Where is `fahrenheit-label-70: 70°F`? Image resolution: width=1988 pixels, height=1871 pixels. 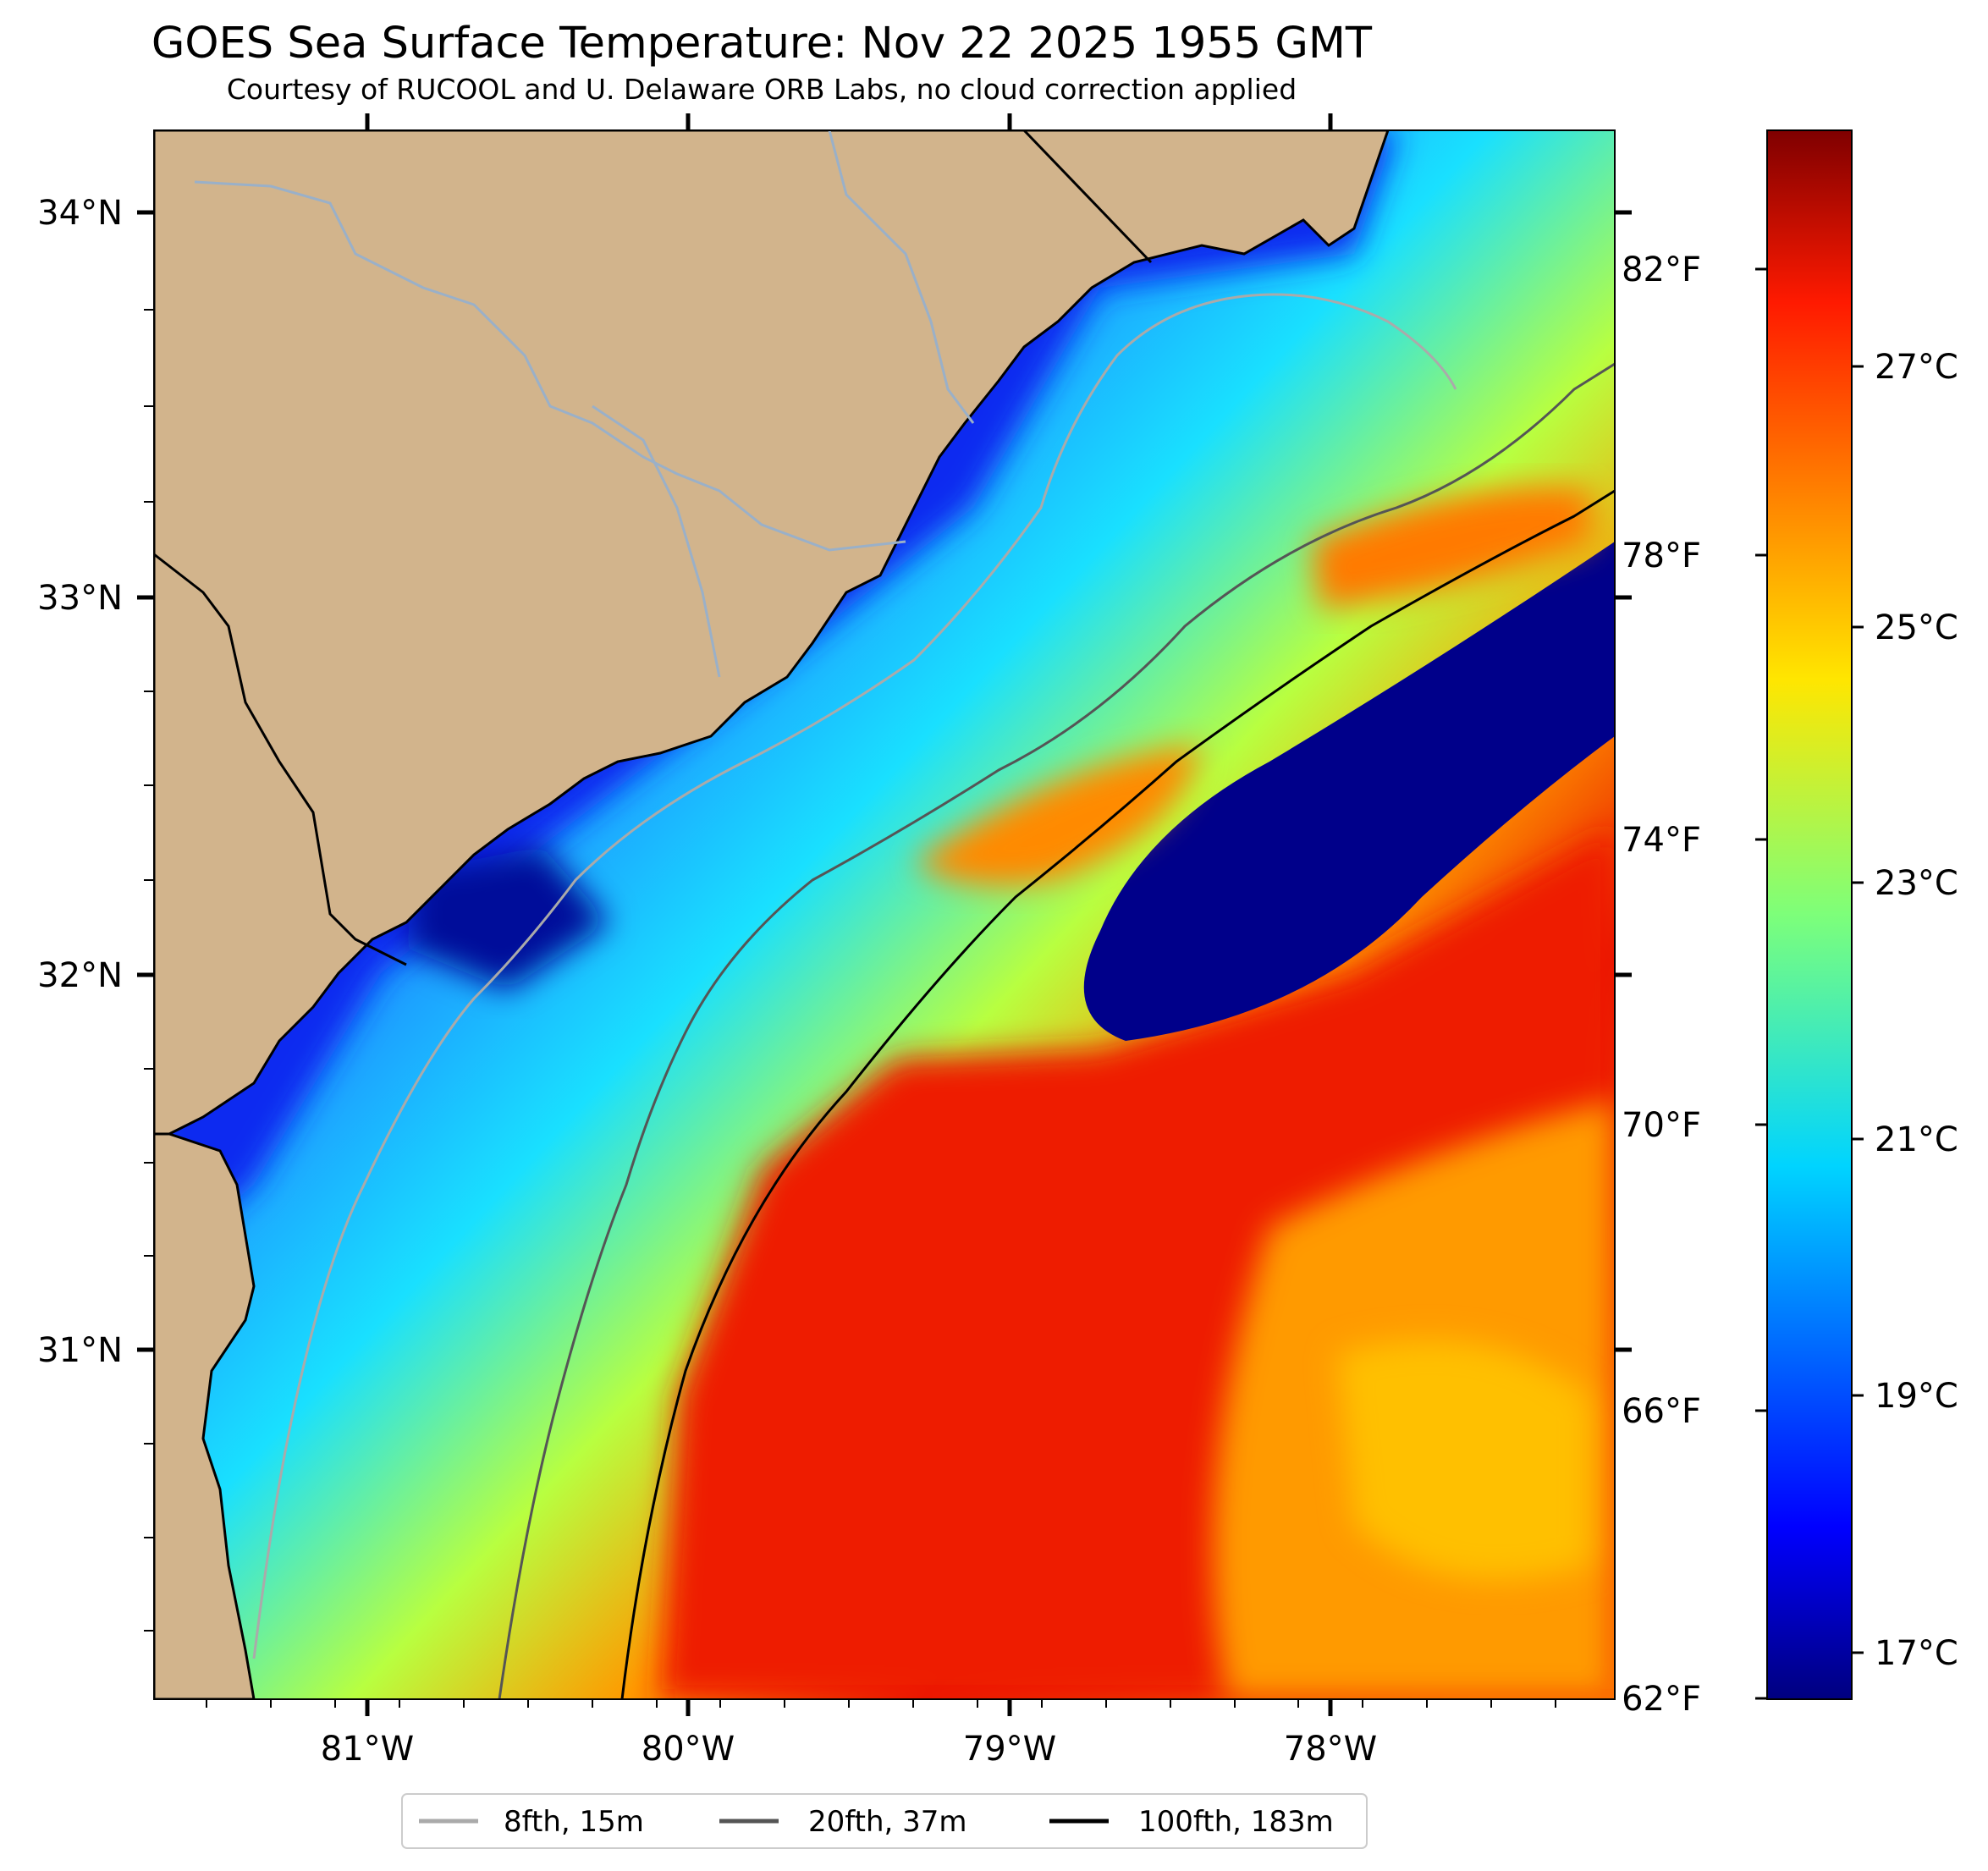 fahrenheit-label-70: 70°F is located at coordinates (1661, 1126).